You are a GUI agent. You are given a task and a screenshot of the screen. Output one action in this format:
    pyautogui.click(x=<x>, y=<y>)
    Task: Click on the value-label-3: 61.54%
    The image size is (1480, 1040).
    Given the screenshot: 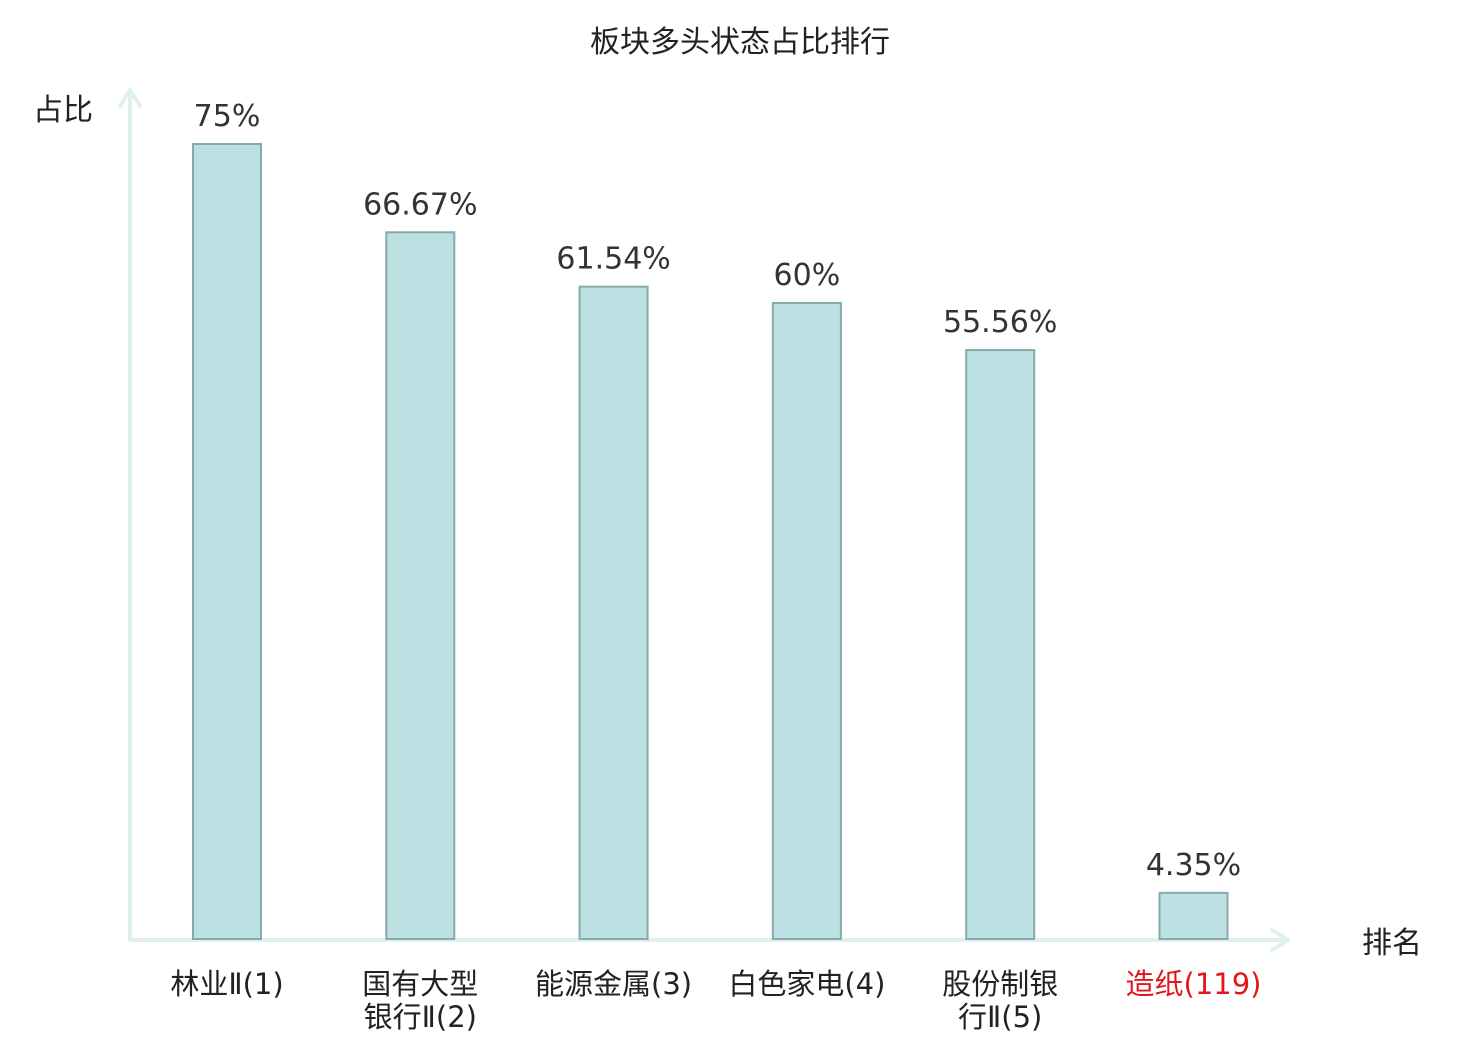 What is the action you would take?
    pyautogui.click(x=613, y=259)
    